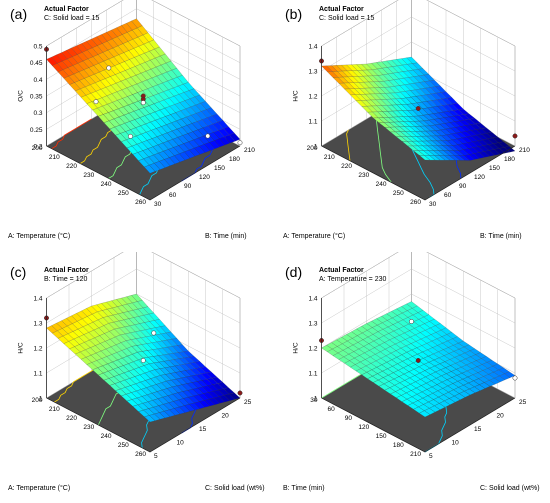  What do you see at coordinates (381, 436) in the screenshot?
I see `x-tick-label: 150` at bounding box center [381, 436].